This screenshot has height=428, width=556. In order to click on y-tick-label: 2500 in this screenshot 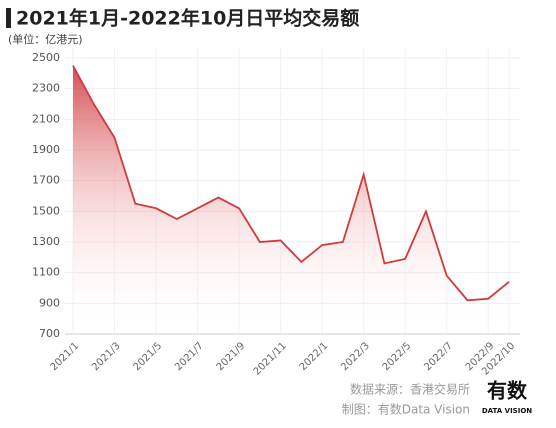, I will do `click(46, 57)`.